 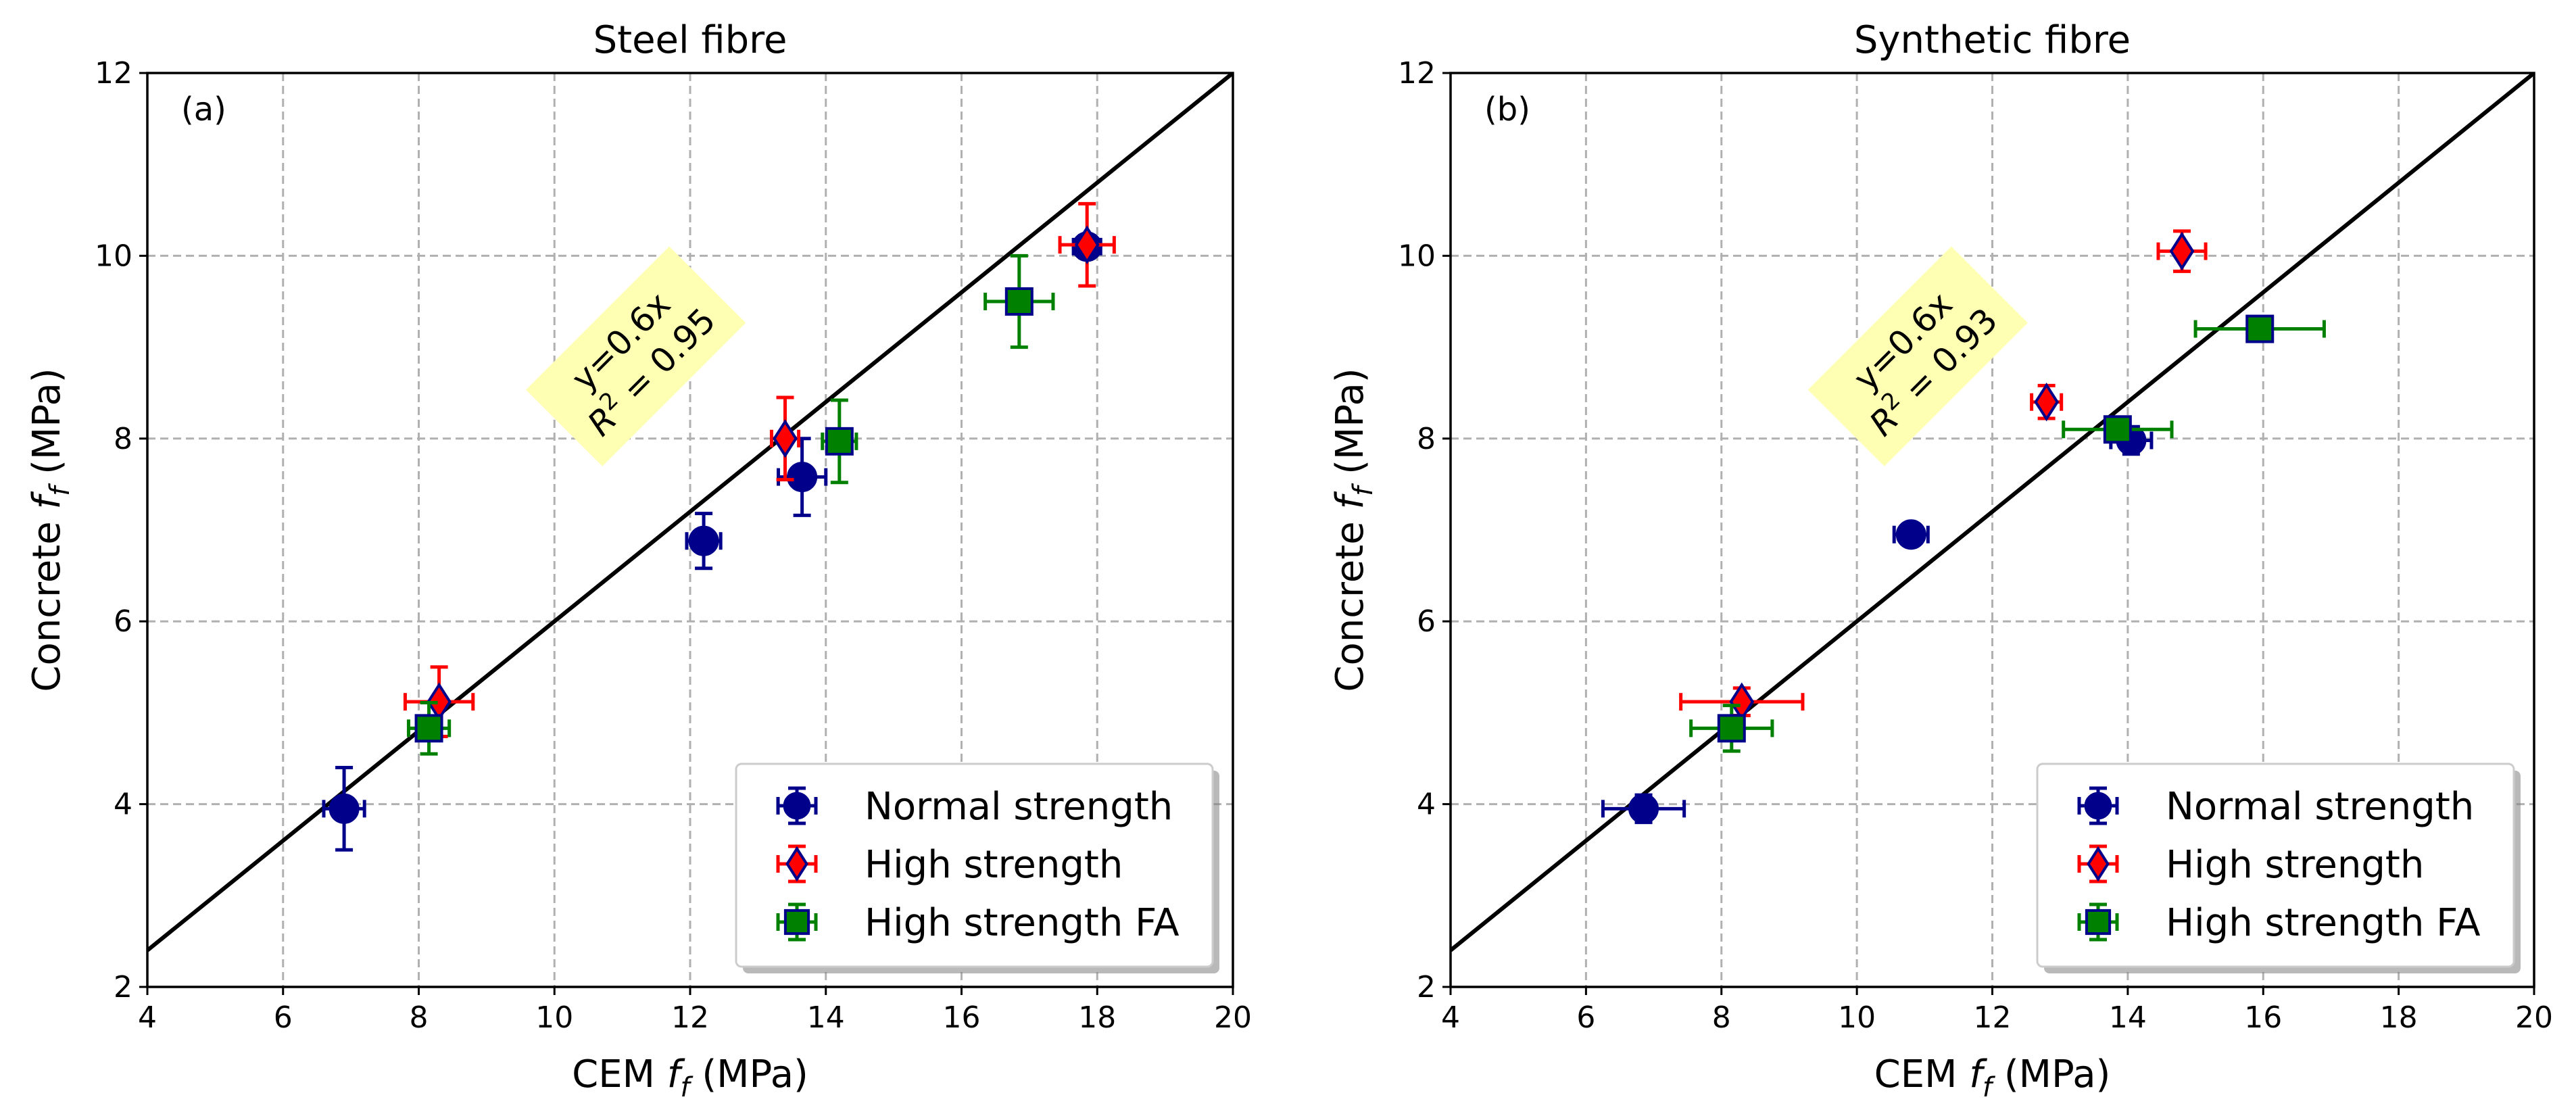 What do you see at coordinates (2399, 1018) in the screenshot?
I see `x-tick-label: 18` at bounding box center [2399, 1018].